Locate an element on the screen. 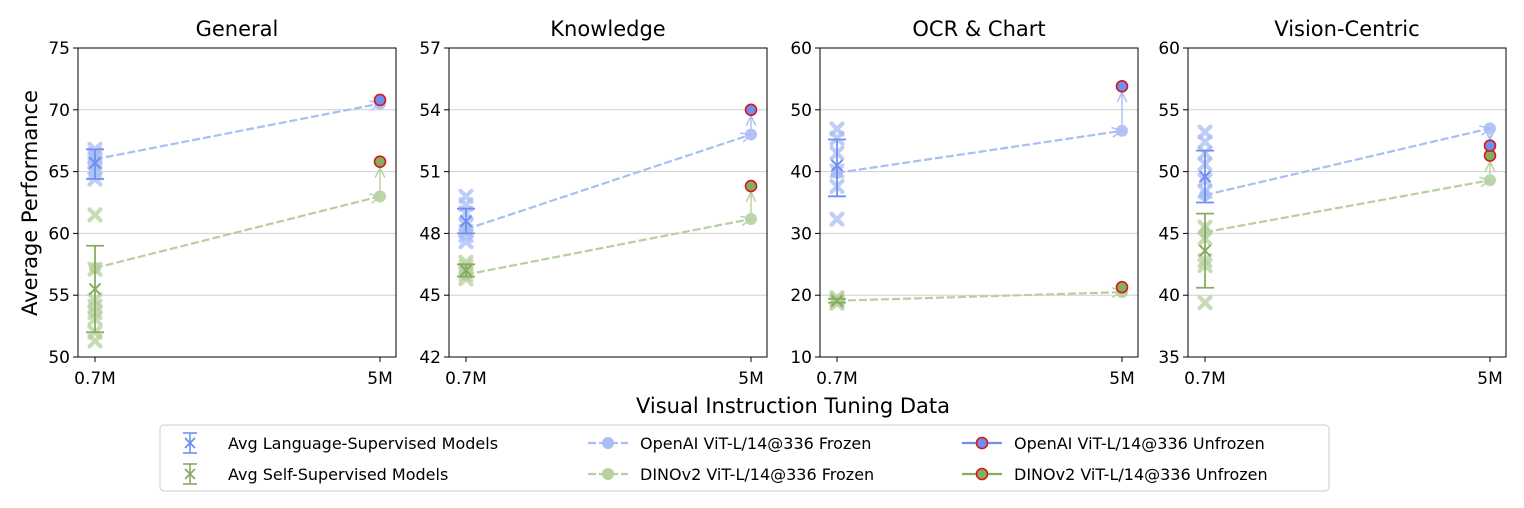  y-tick-label: 51 is located at coordinates (430, 173).